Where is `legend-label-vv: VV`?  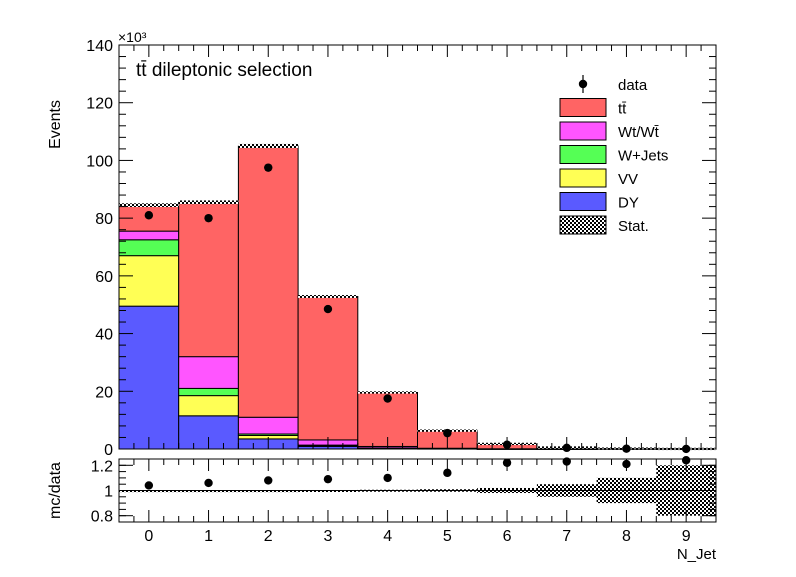
legend-label-vv: VV is located at coordinates (628, 179).